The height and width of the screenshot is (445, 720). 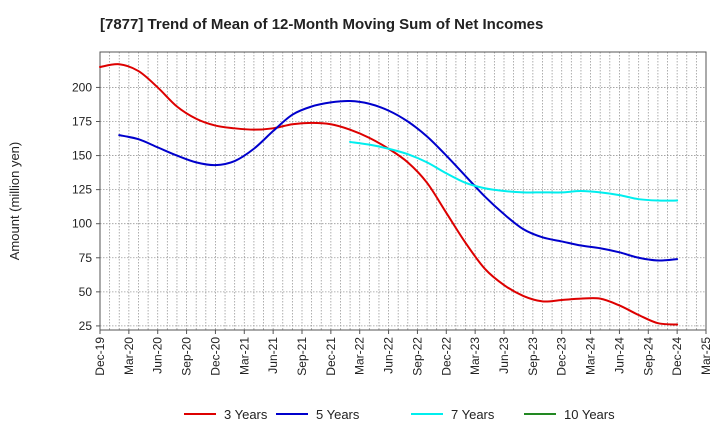 I want to click on y-tick-label: 75, so click(x=86, y=258).